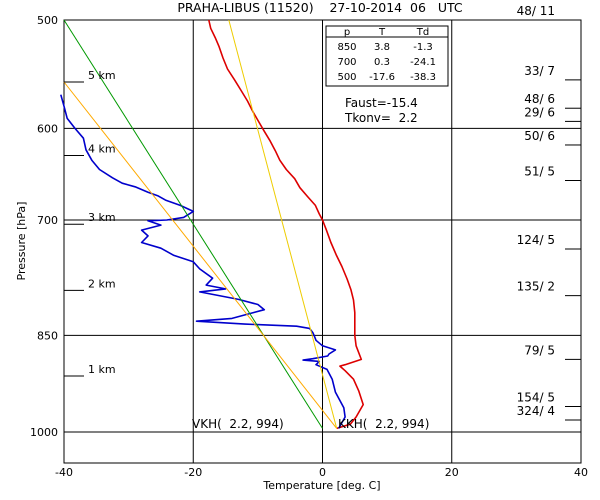  I want to click on table-cell: 850, so click(346, 47).